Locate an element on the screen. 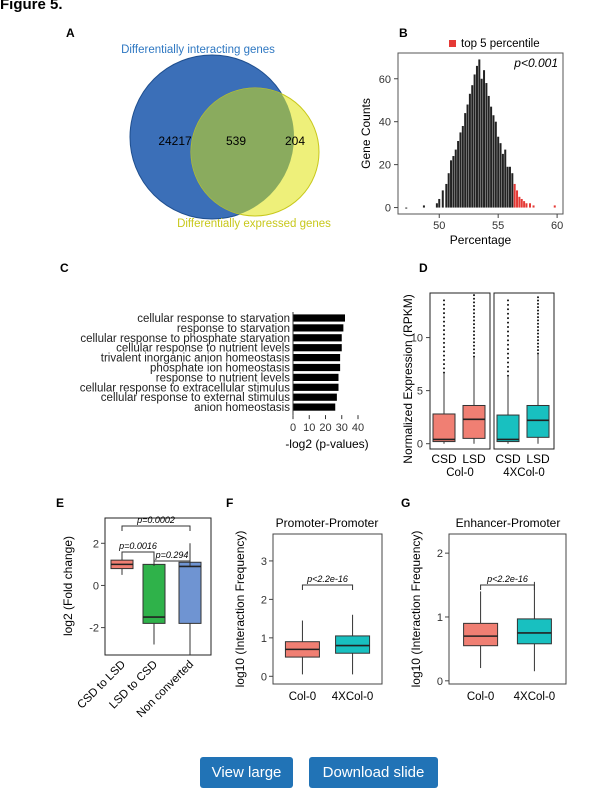 Image resolution: width=600 pixels, height=790 pixels. x-tick-label: 0 is located at coordinates (293, 428).